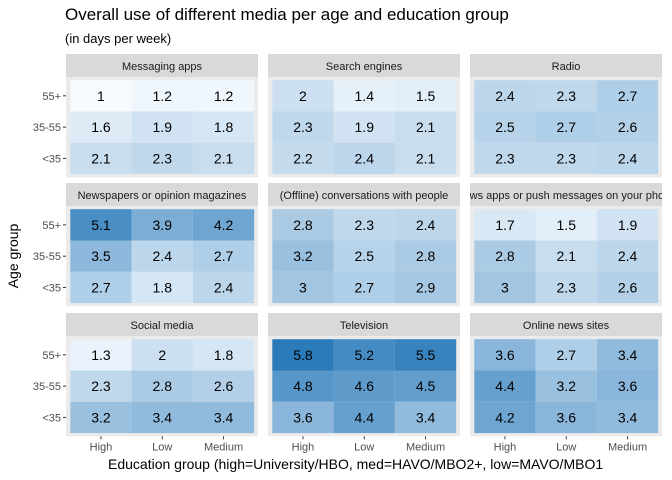 The width and height of the screenshot is (672, 480). I want to click on panel-title: Online news sites, so click(566, 326).